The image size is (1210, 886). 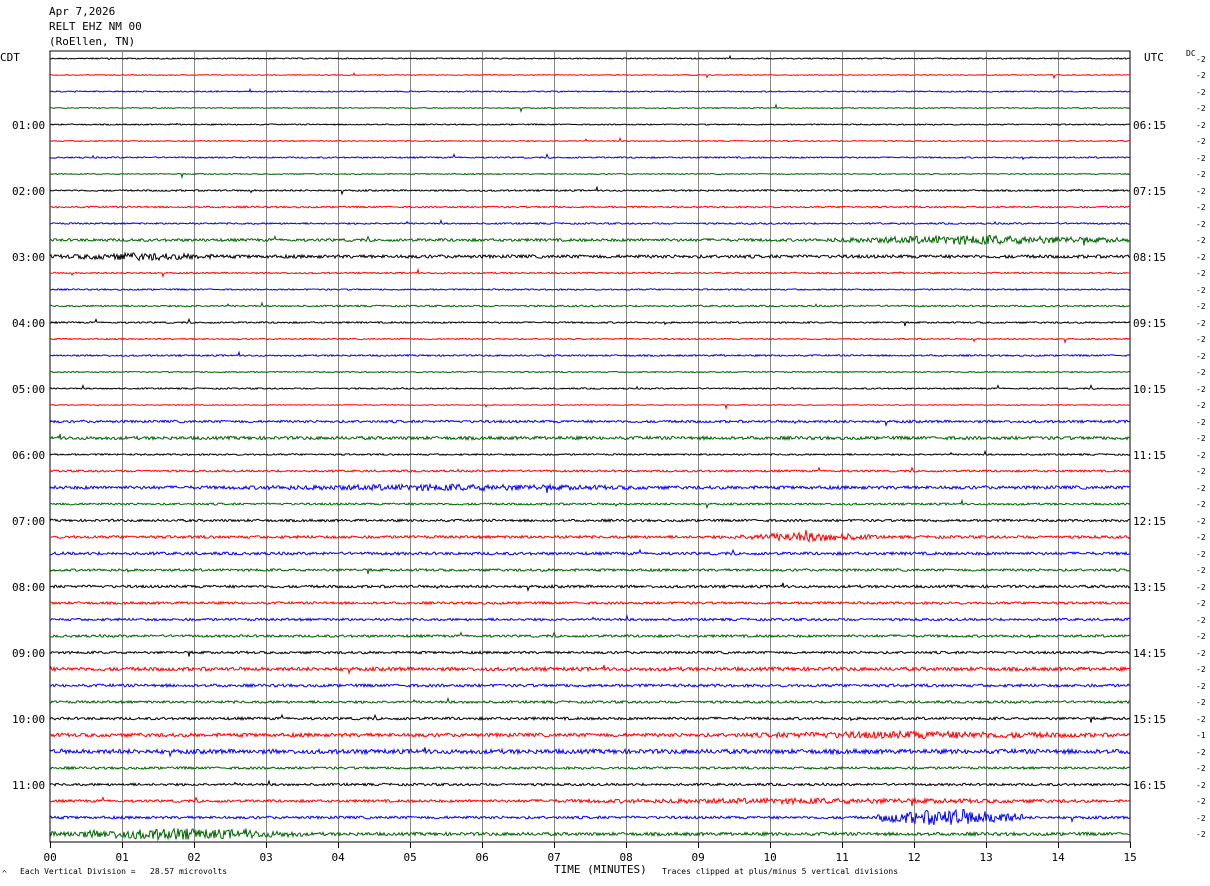 What do you see at coordinates (1201, 422) in the screenshot?
I see `trace-value-22: -2` at bounding box center [1201, 422].